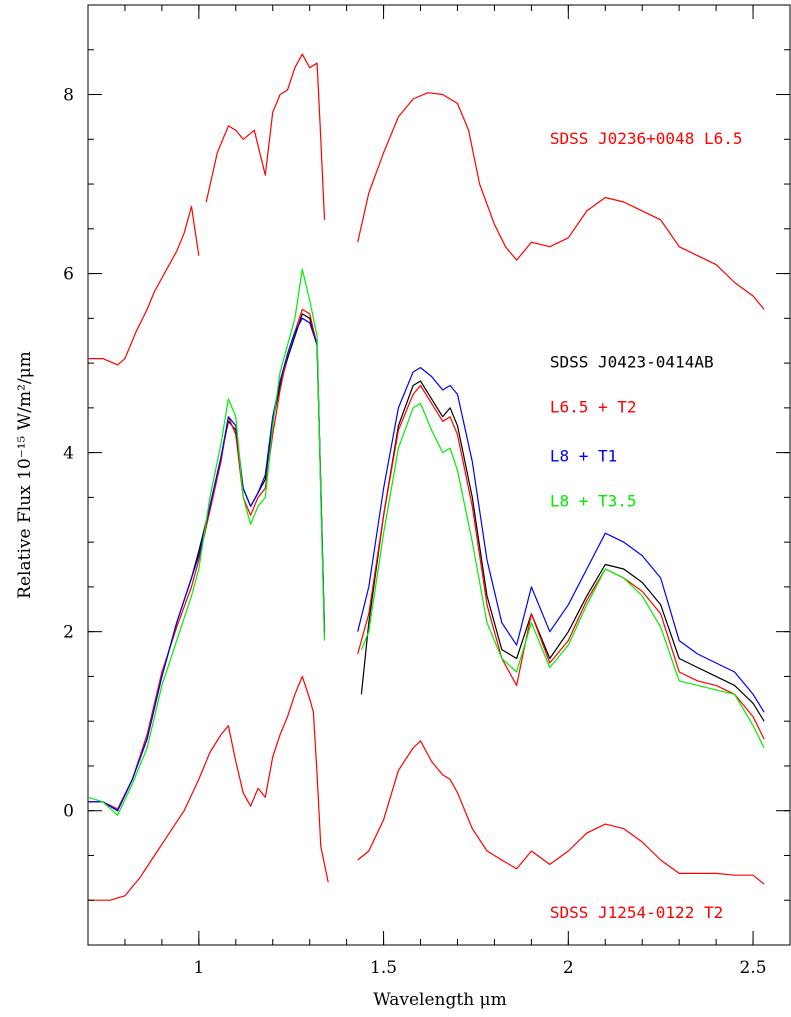 The width and height of the screenshot is (791, 1017). I want to click on x-tick-label: 1.5, so click(383, 968).